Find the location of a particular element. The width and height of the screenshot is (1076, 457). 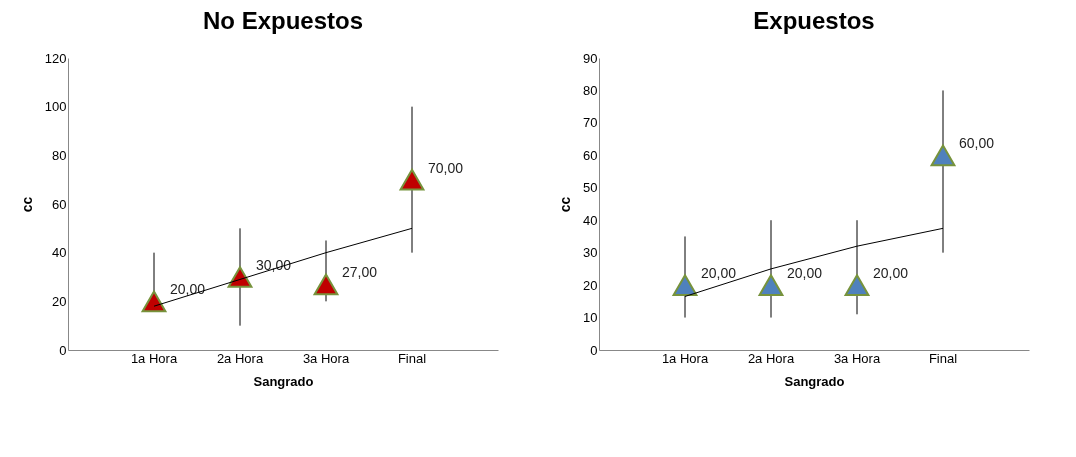

data-label: 70,00 is located at coordinates (446, 167).